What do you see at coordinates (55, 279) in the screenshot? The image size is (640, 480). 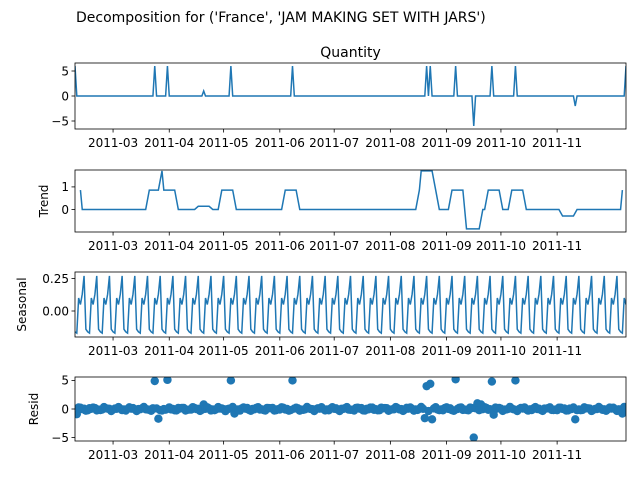 I see `y-tick-label: 0.25` at bounding box center [55, 279].